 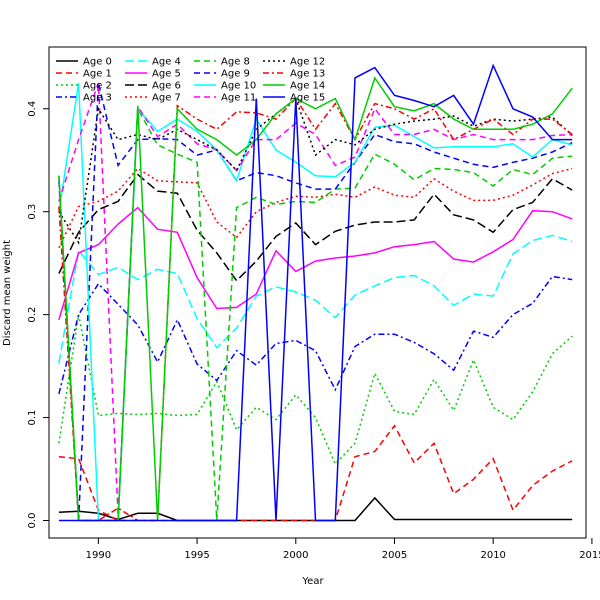 I want to click on legend-label: Age 14, so click(x=307, y=86).